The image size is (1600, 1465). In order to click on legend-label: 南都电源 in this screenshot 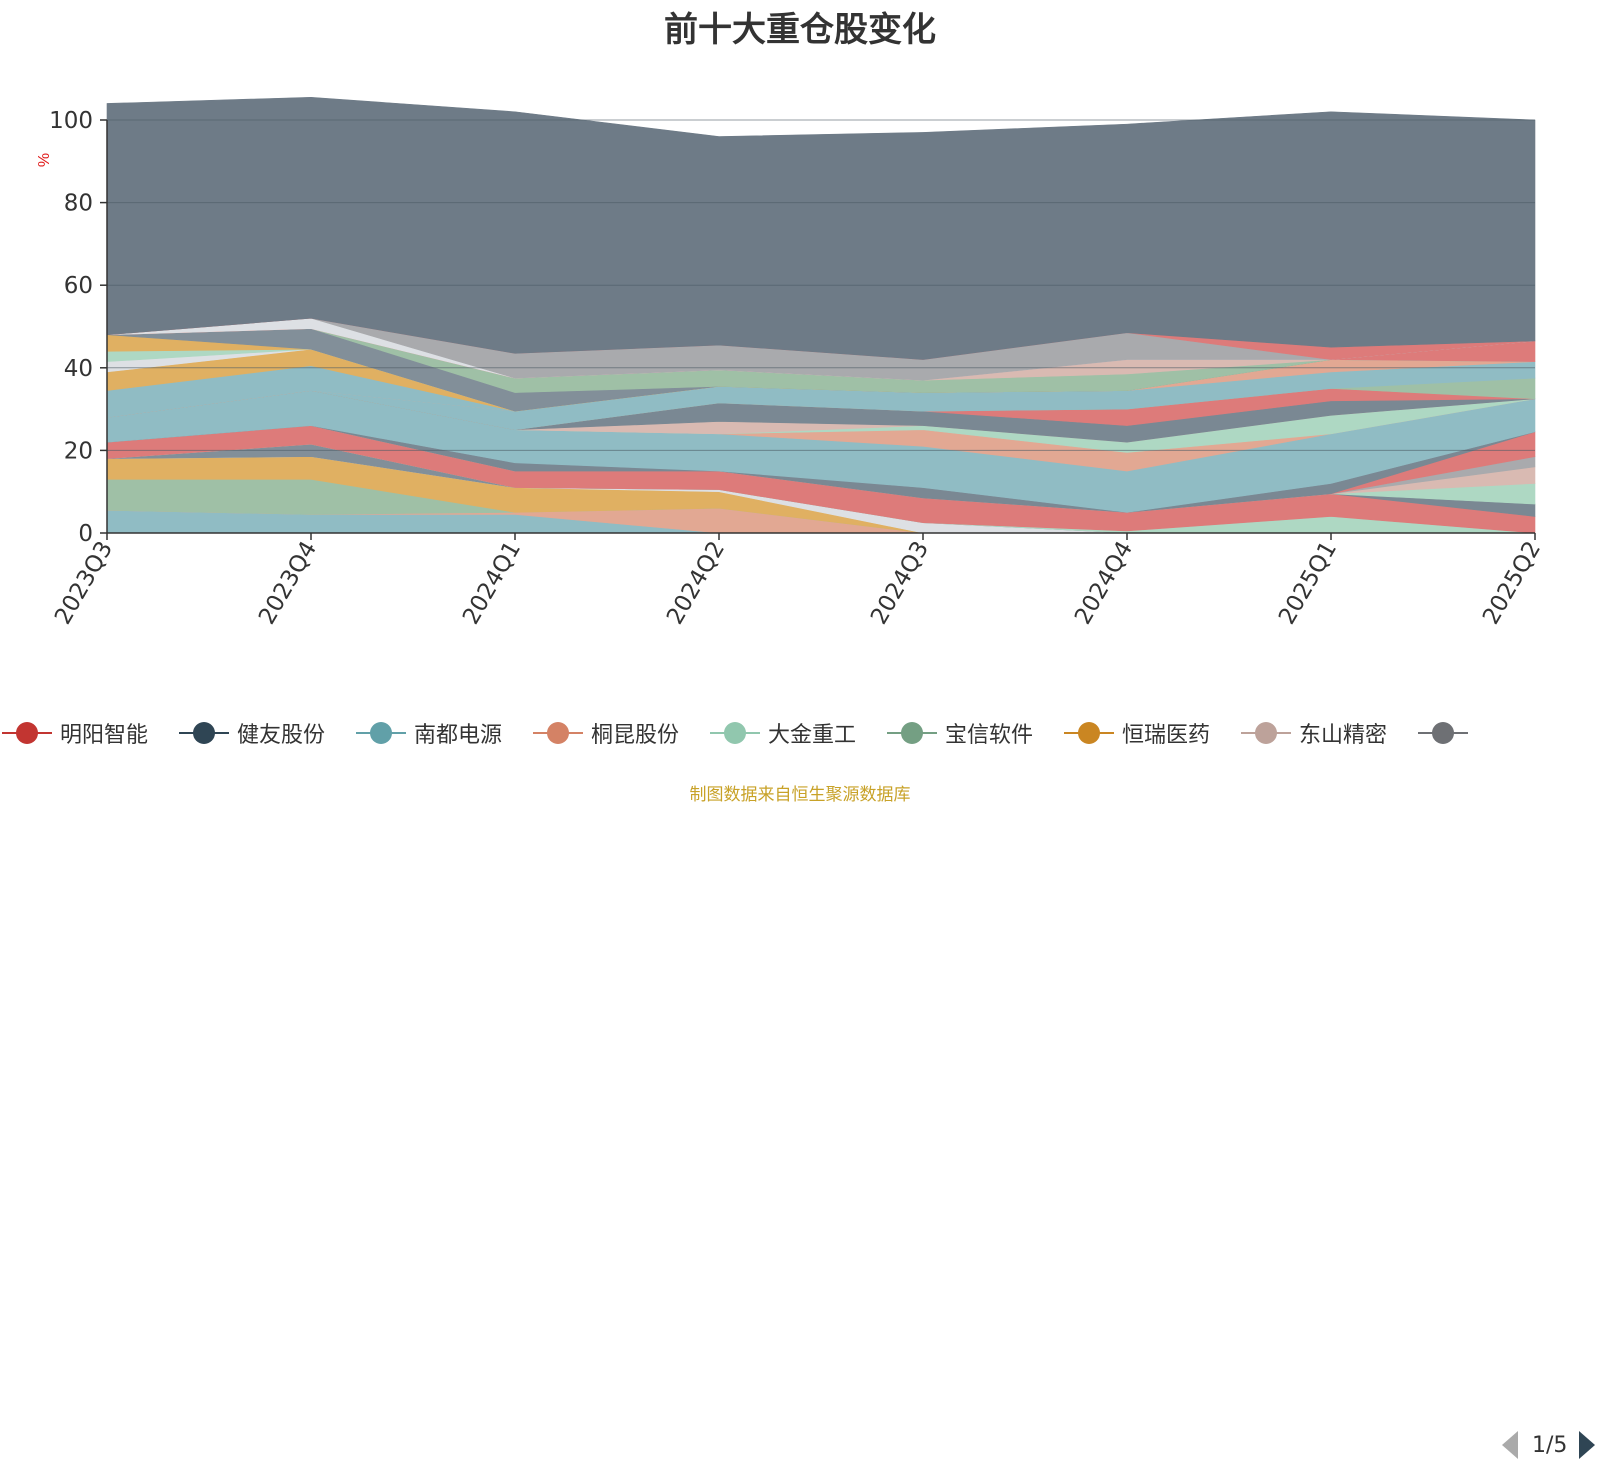, I will do `click(458, 735)`.